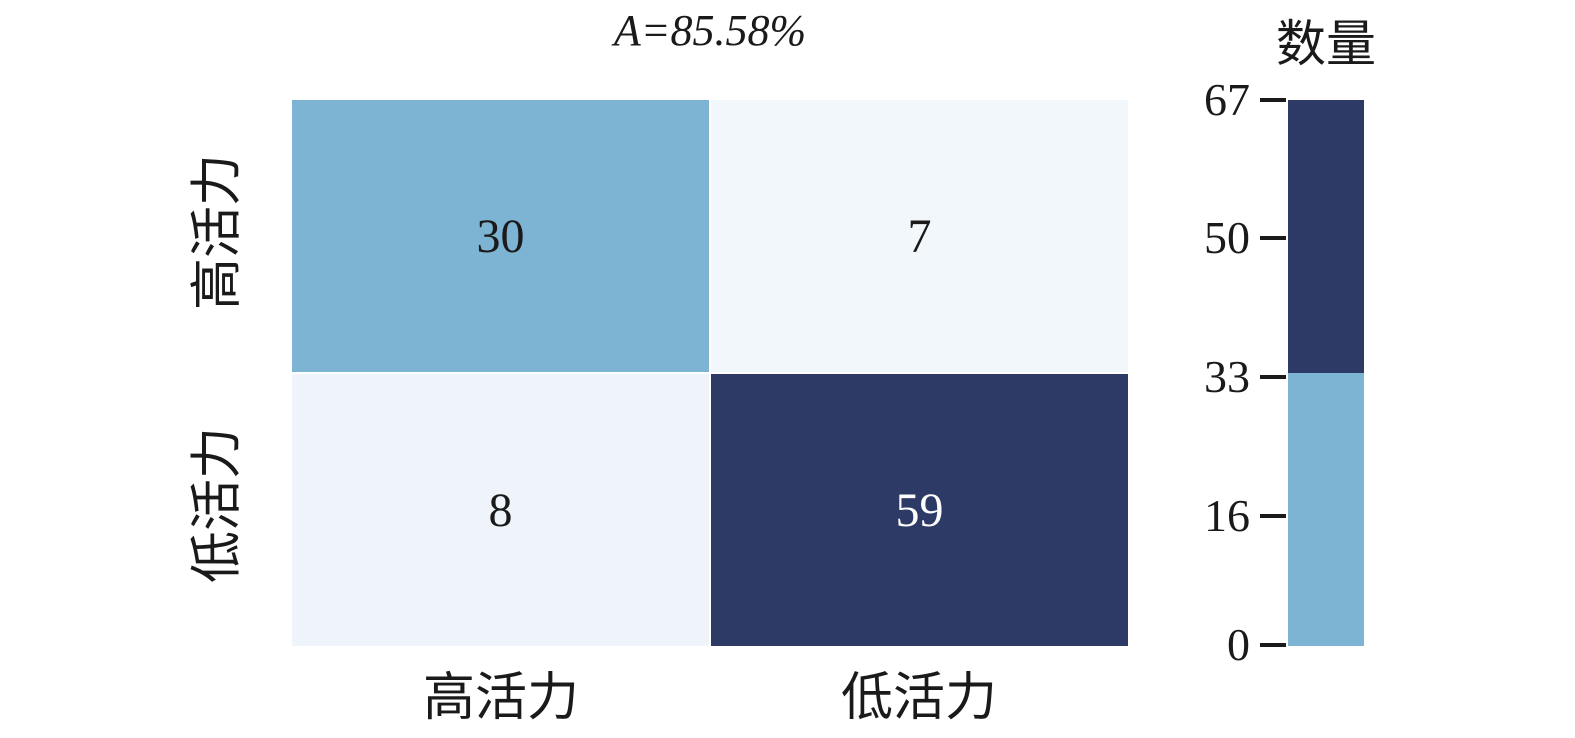  Describe the element at coordinates (1326, 509) in the screenshot. I see `colorbar-segment-low` at that location.